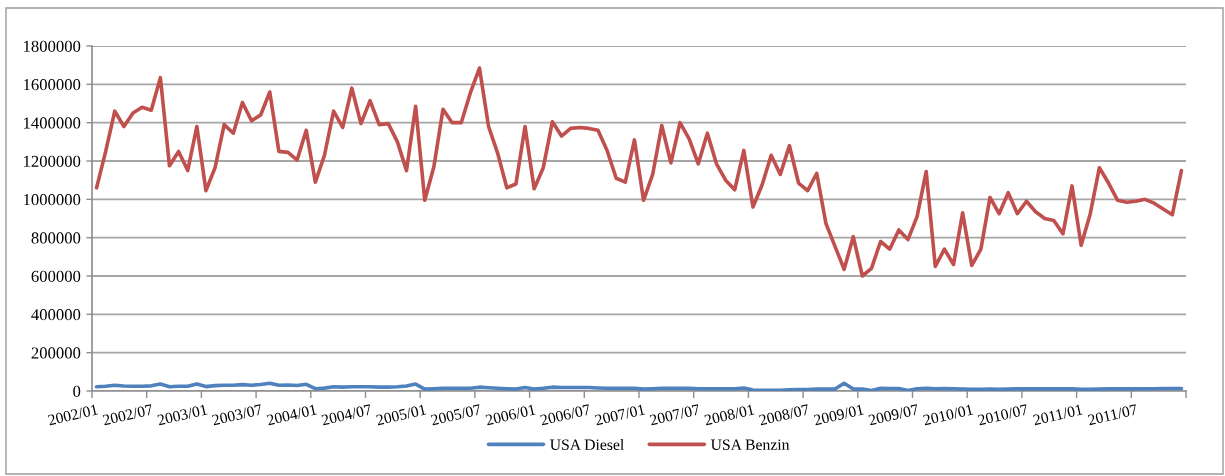  Describe the element at coordinates (565, 415) in the screenshot. I see `x-tick-label: 2006/07` at that location.